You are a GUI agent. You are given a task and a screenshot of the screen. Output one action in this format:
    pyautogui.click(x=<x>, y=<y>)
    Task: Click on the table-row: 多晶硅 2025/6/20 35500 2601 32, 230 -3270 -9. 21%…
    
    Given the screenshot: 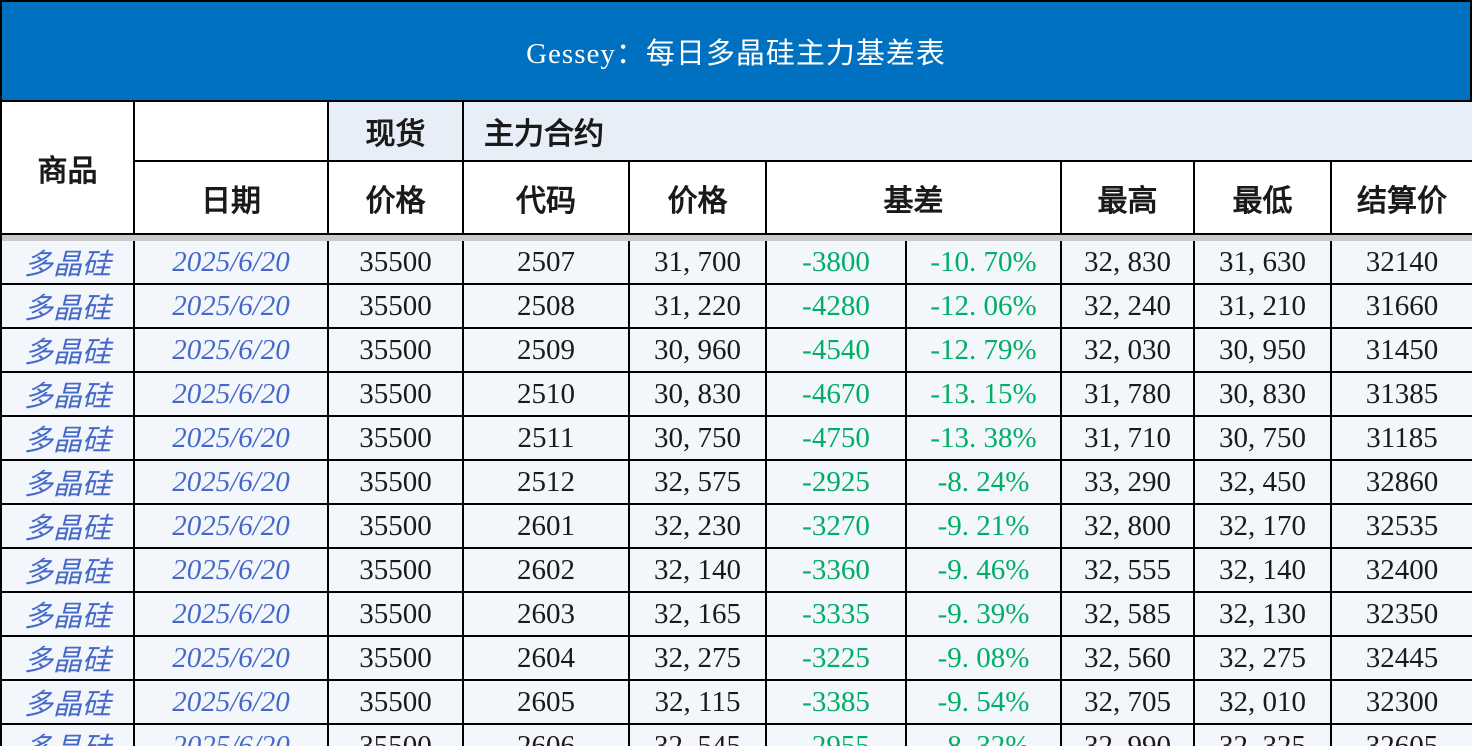 What is the action you would take?
    pyautogui.click(x=736, y=526)
    